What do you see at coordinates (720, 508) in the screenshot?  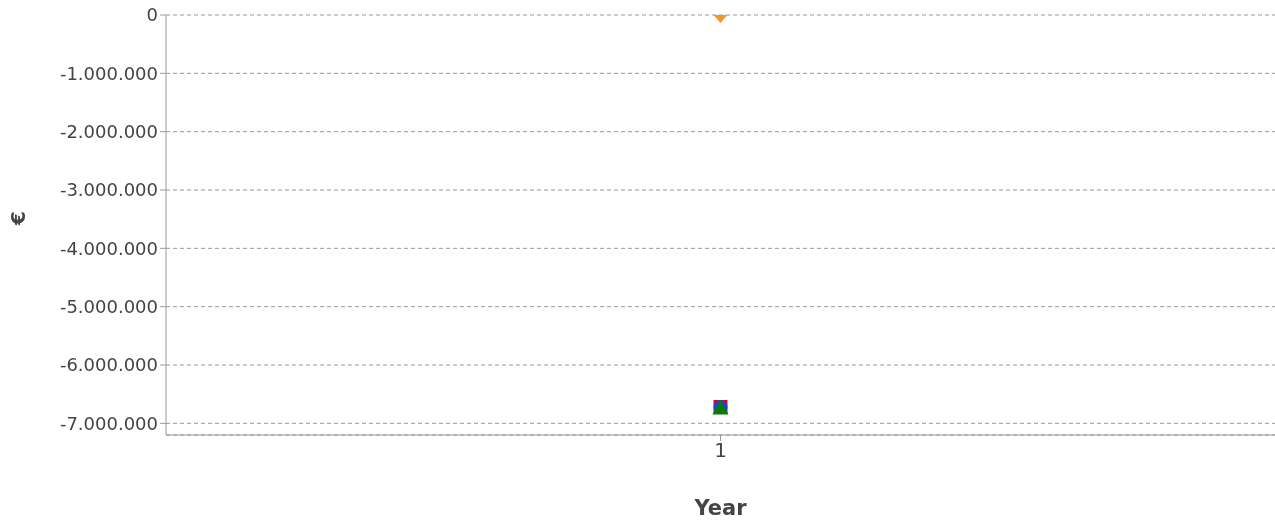 I see `x-axis-title: Year` at bounding box center [720, 508].